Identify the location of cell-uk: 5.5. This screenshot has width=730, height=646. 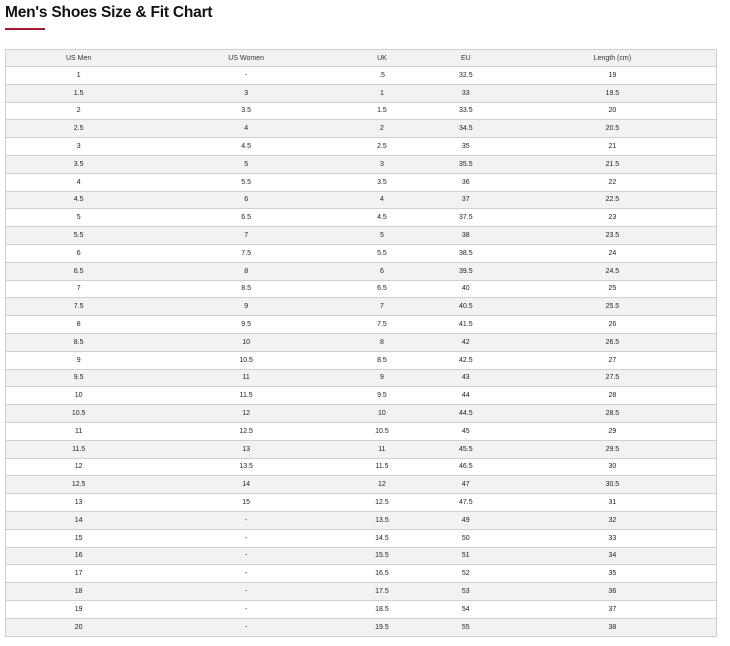
(382, 253).